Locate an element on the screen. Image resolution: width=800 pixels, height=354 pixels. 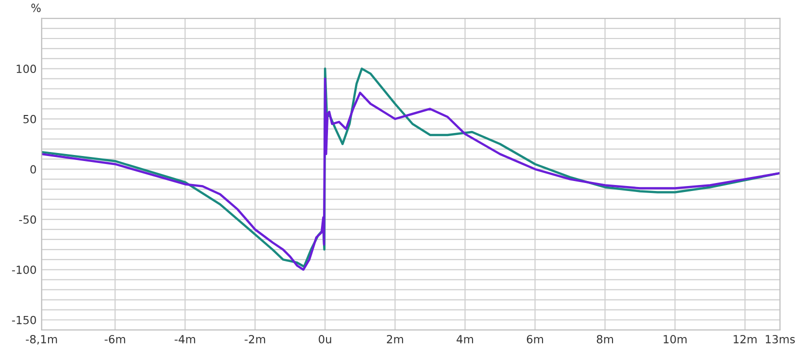
y-tick-label: -50 is located at coordinates (27, 219).